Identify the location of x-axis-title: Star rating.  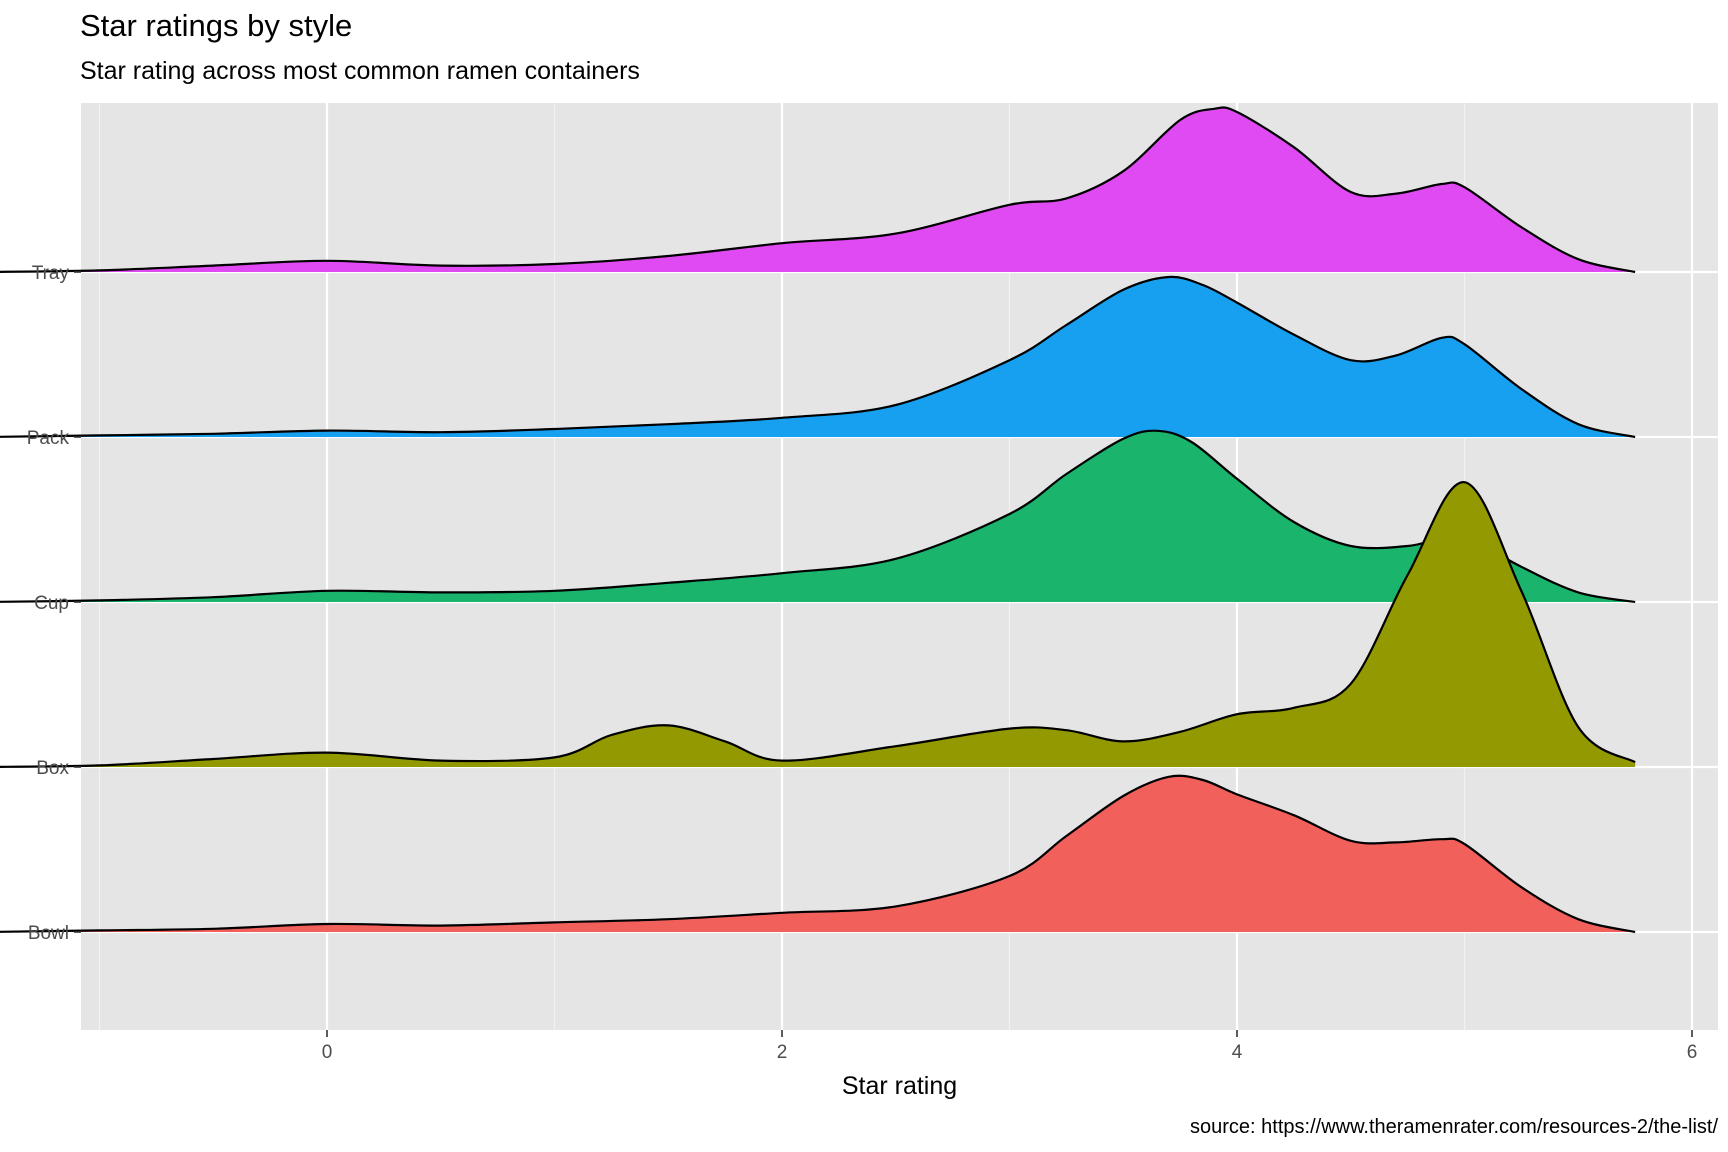
(899, 1086).